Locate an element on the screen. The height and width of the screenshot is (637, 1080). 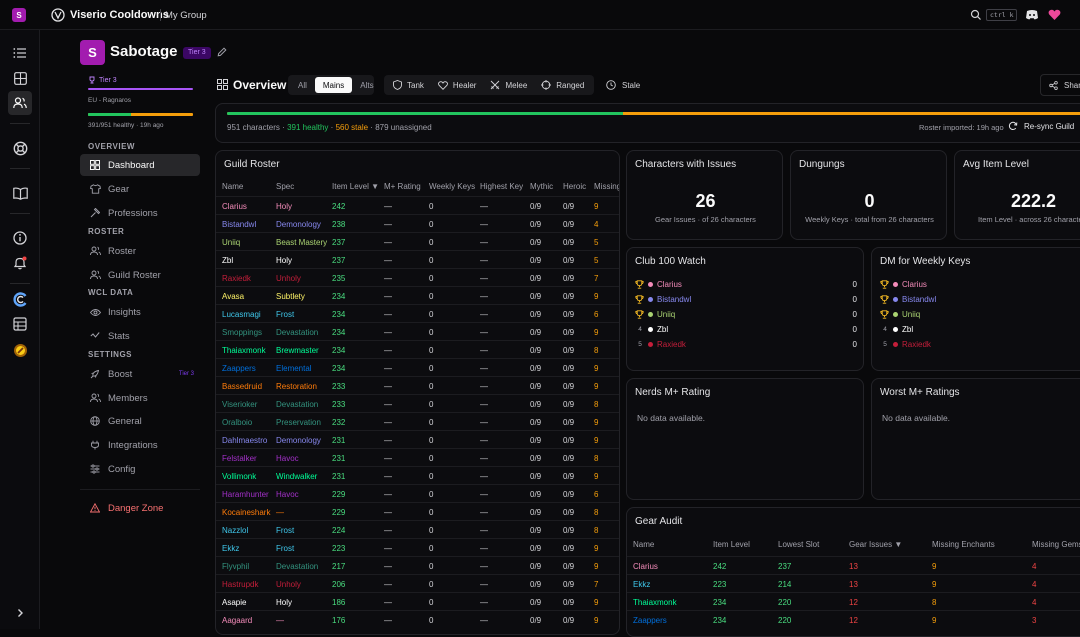
table-row: Kocaineshark — 229 — 0 — 0/9 0/9 8 is located at coordinates (417, 511).